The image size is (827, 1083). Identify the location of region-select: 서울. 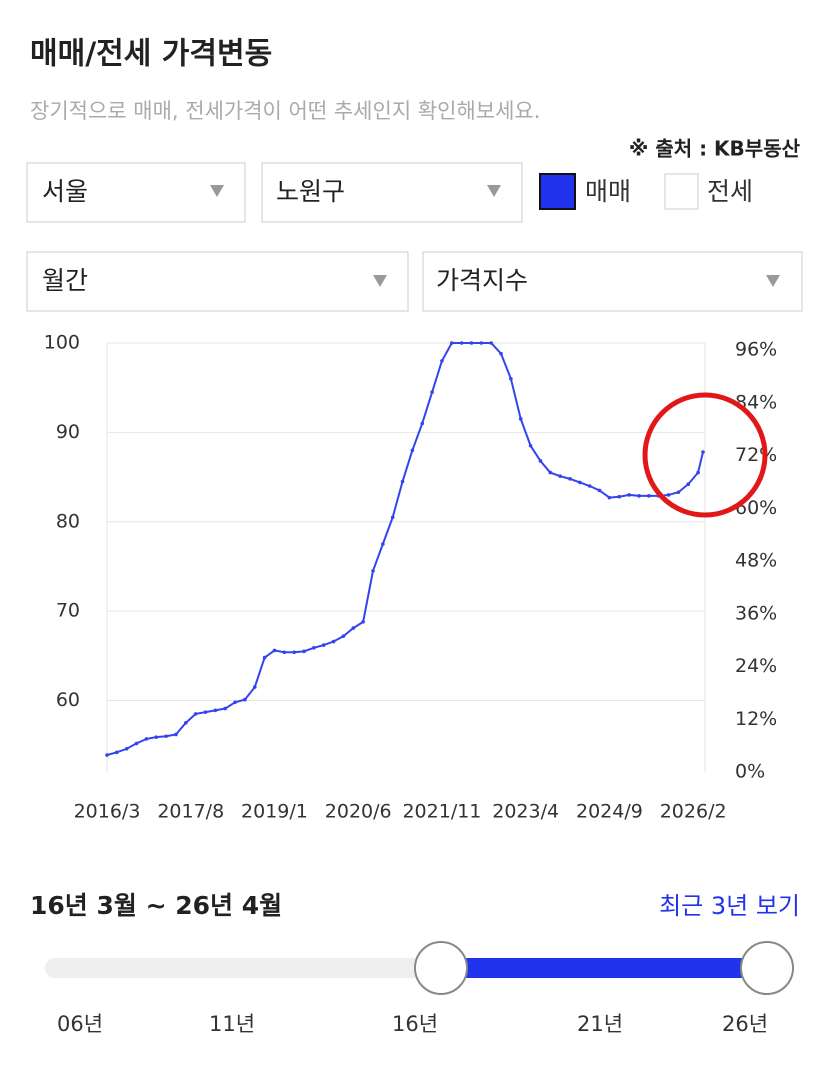
(136, 192).